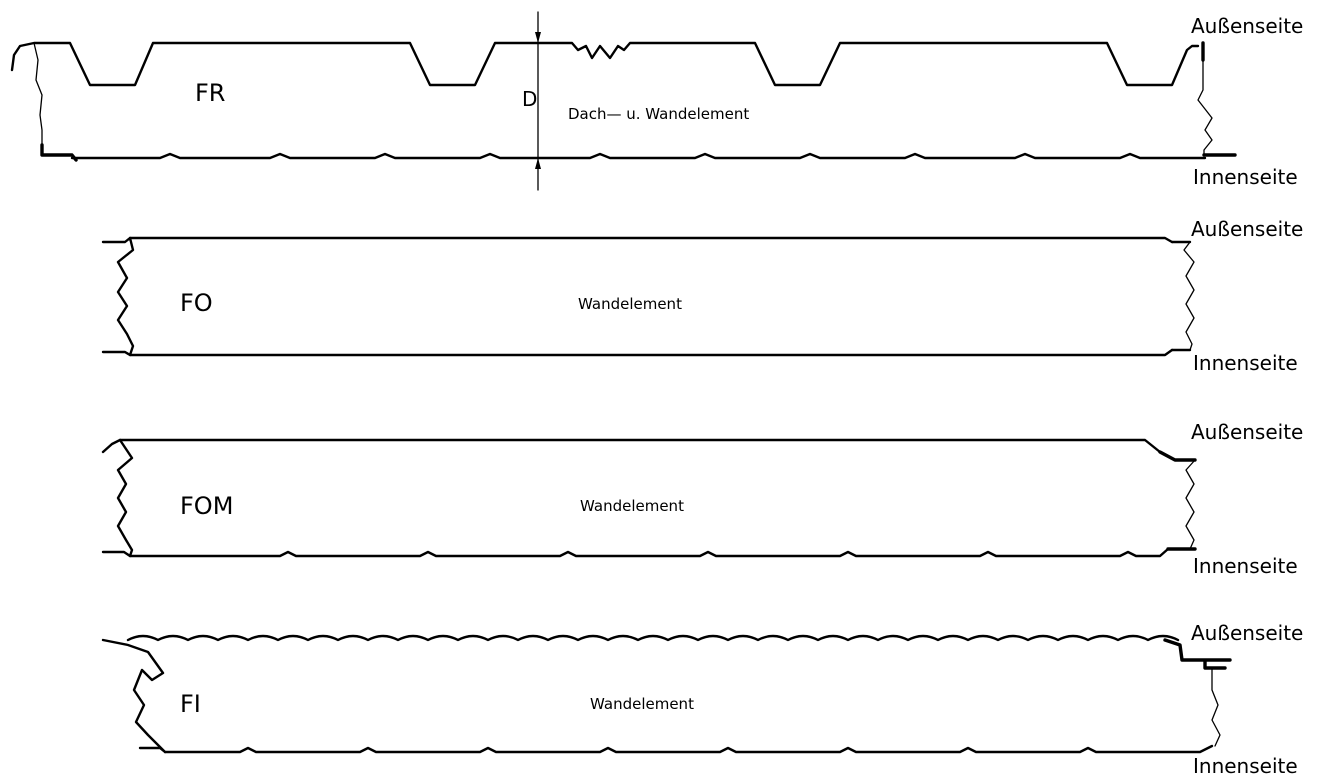 The width and height of the screenshot is (1320, 776). What do you see at coordinates (1197, 654) in the screenshot?
I see `fi-right-groove` at bounding box center [1197, 654].